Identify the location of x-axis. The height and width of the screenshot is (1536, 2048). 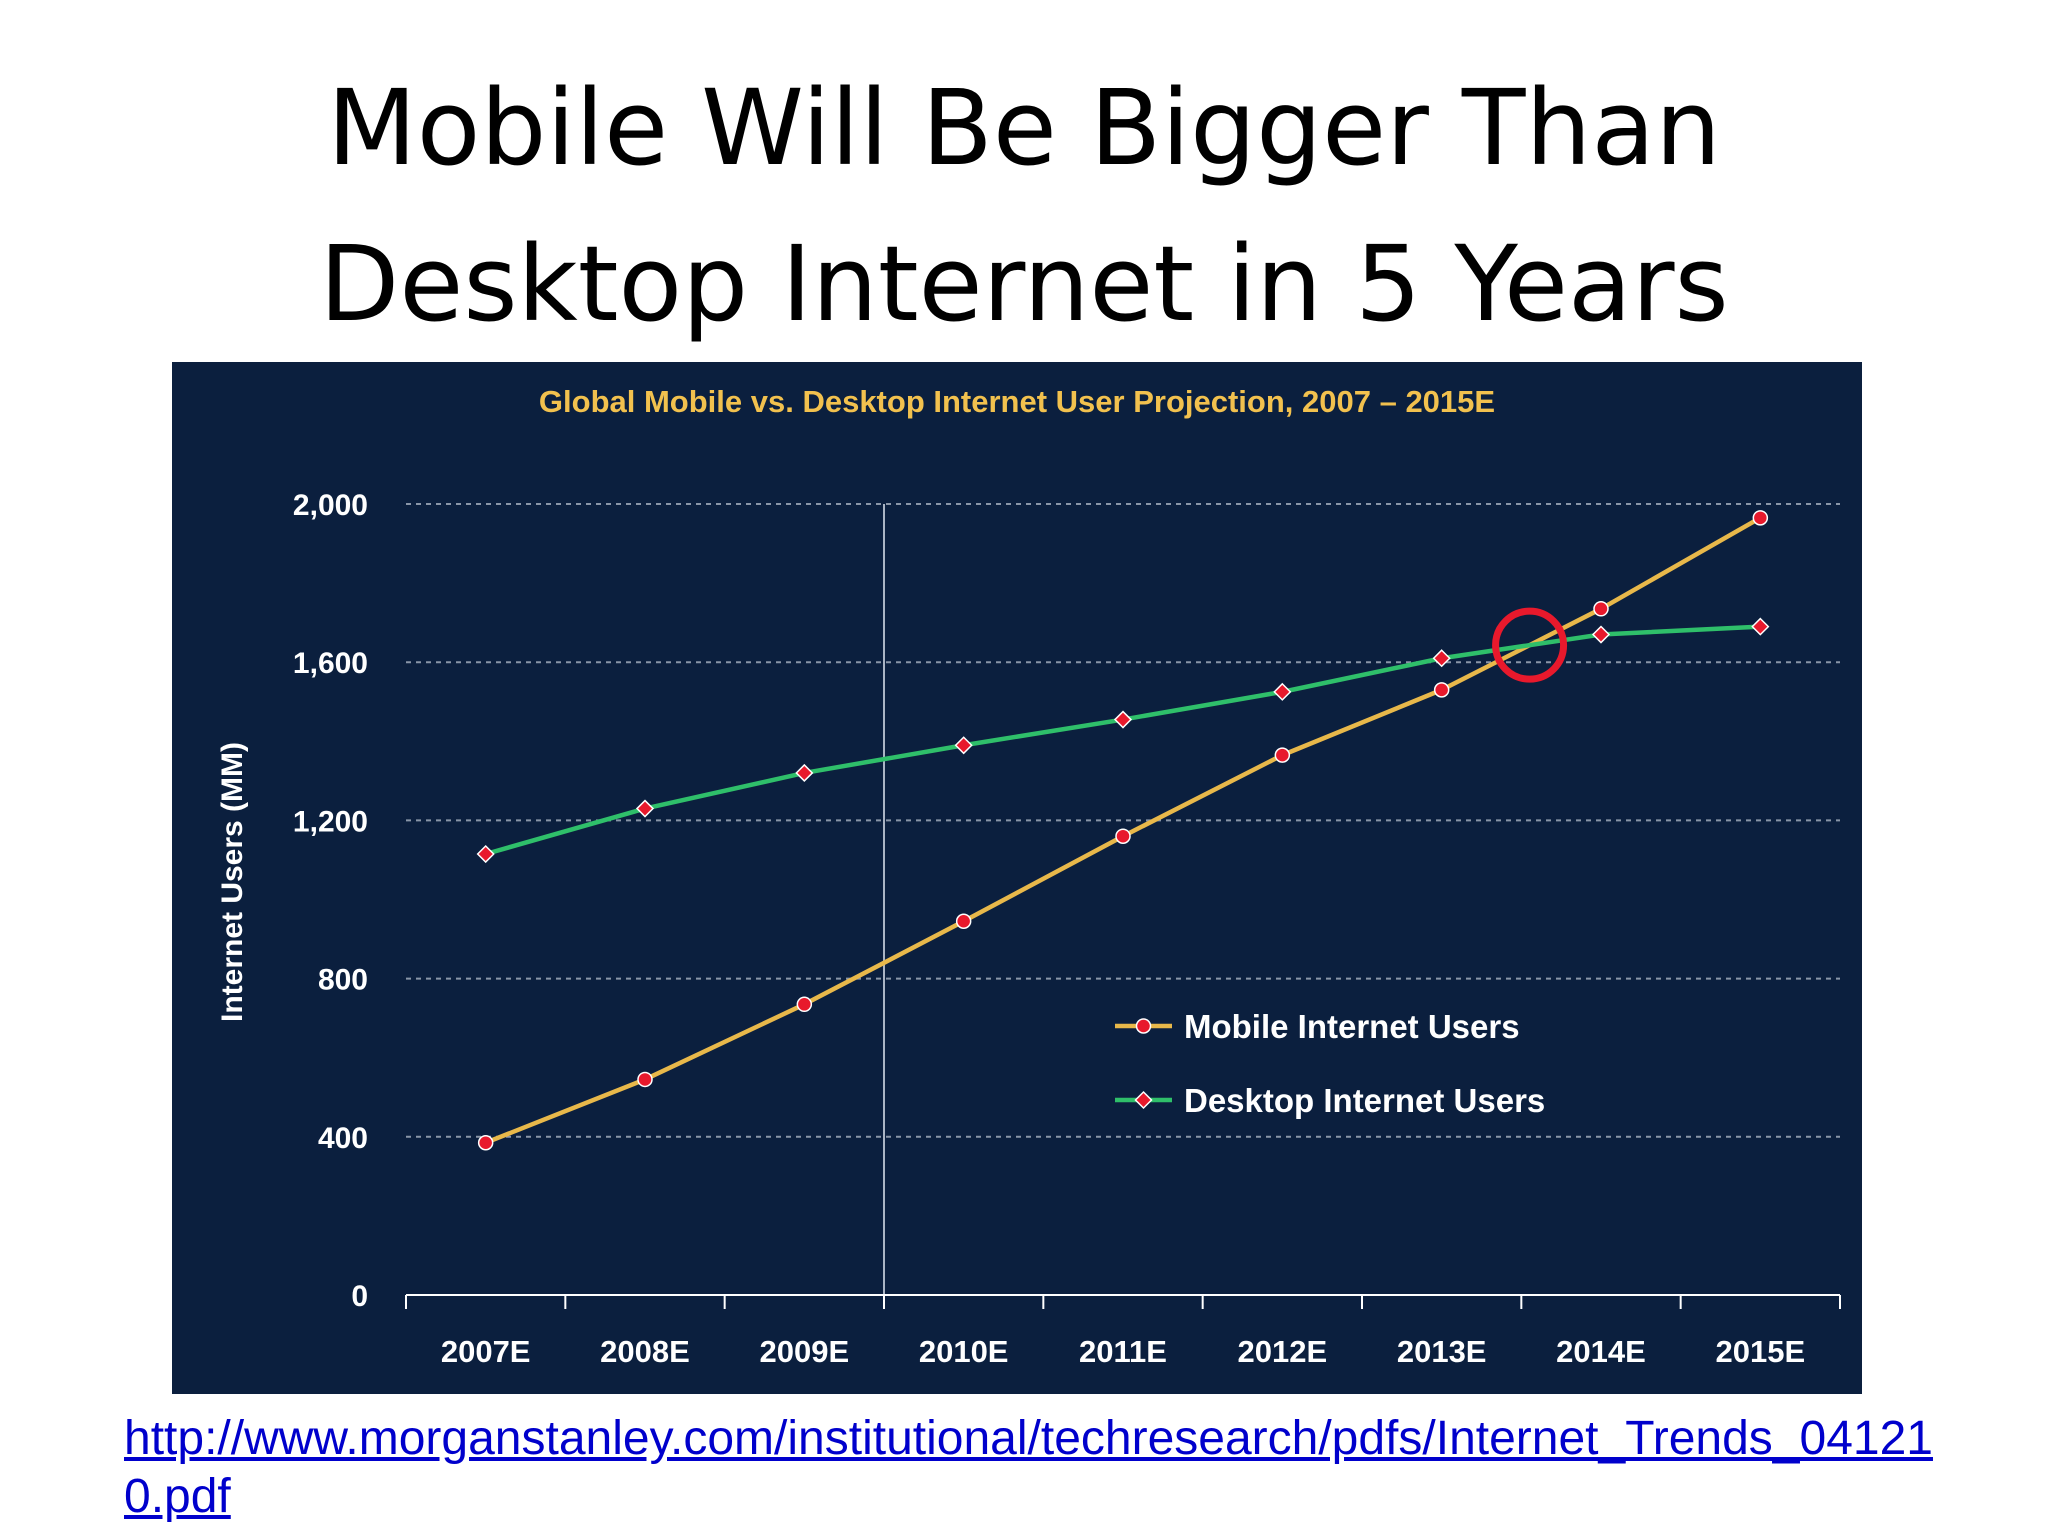
(1123, 1301).